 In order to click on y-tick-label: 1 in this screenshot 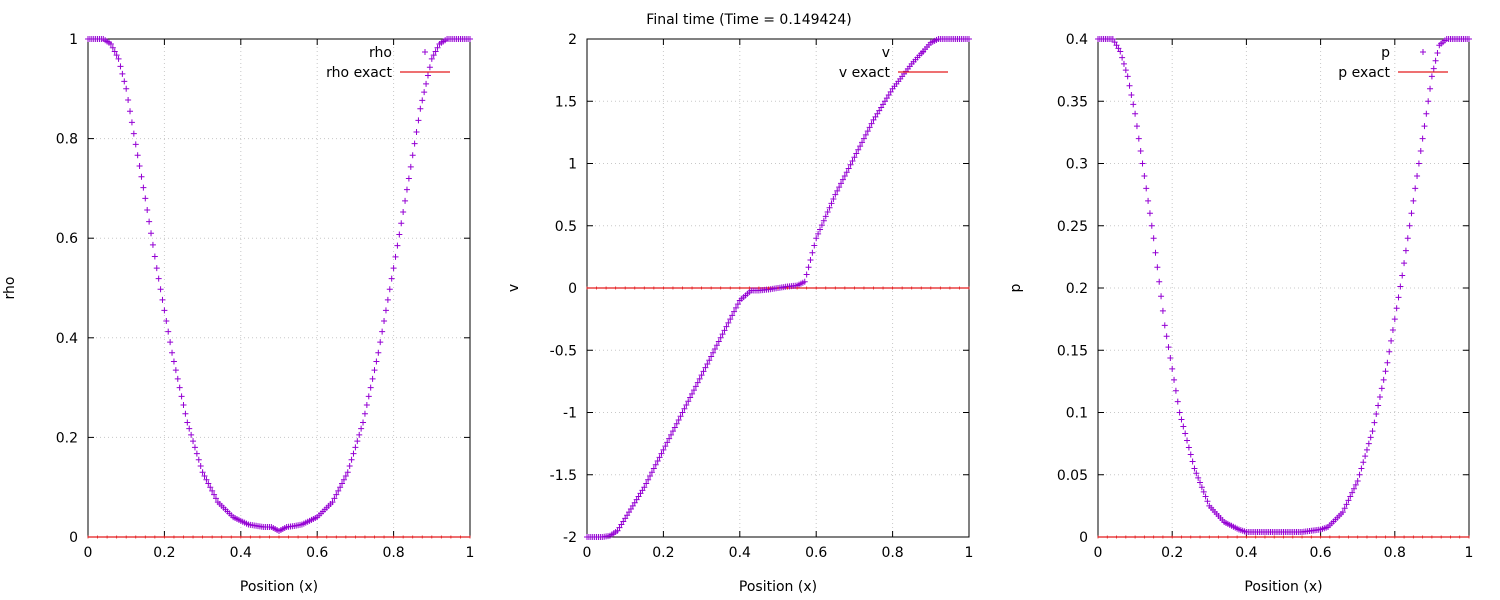, I will do `click(73, 40)`.